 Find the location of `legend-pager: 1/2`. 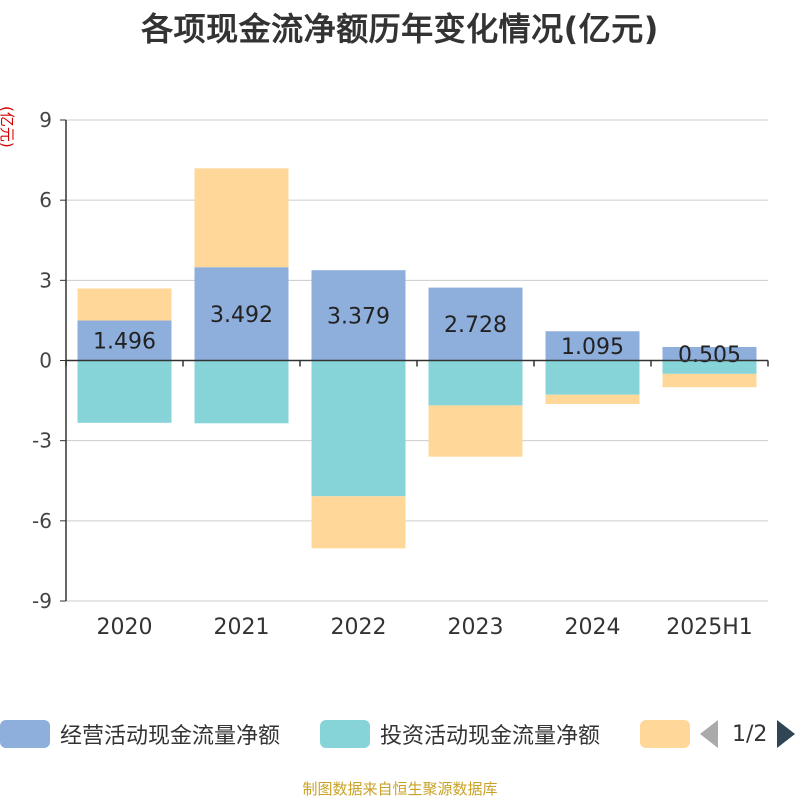

legend-pager: 1/2 is located at coordinates (748, 734).